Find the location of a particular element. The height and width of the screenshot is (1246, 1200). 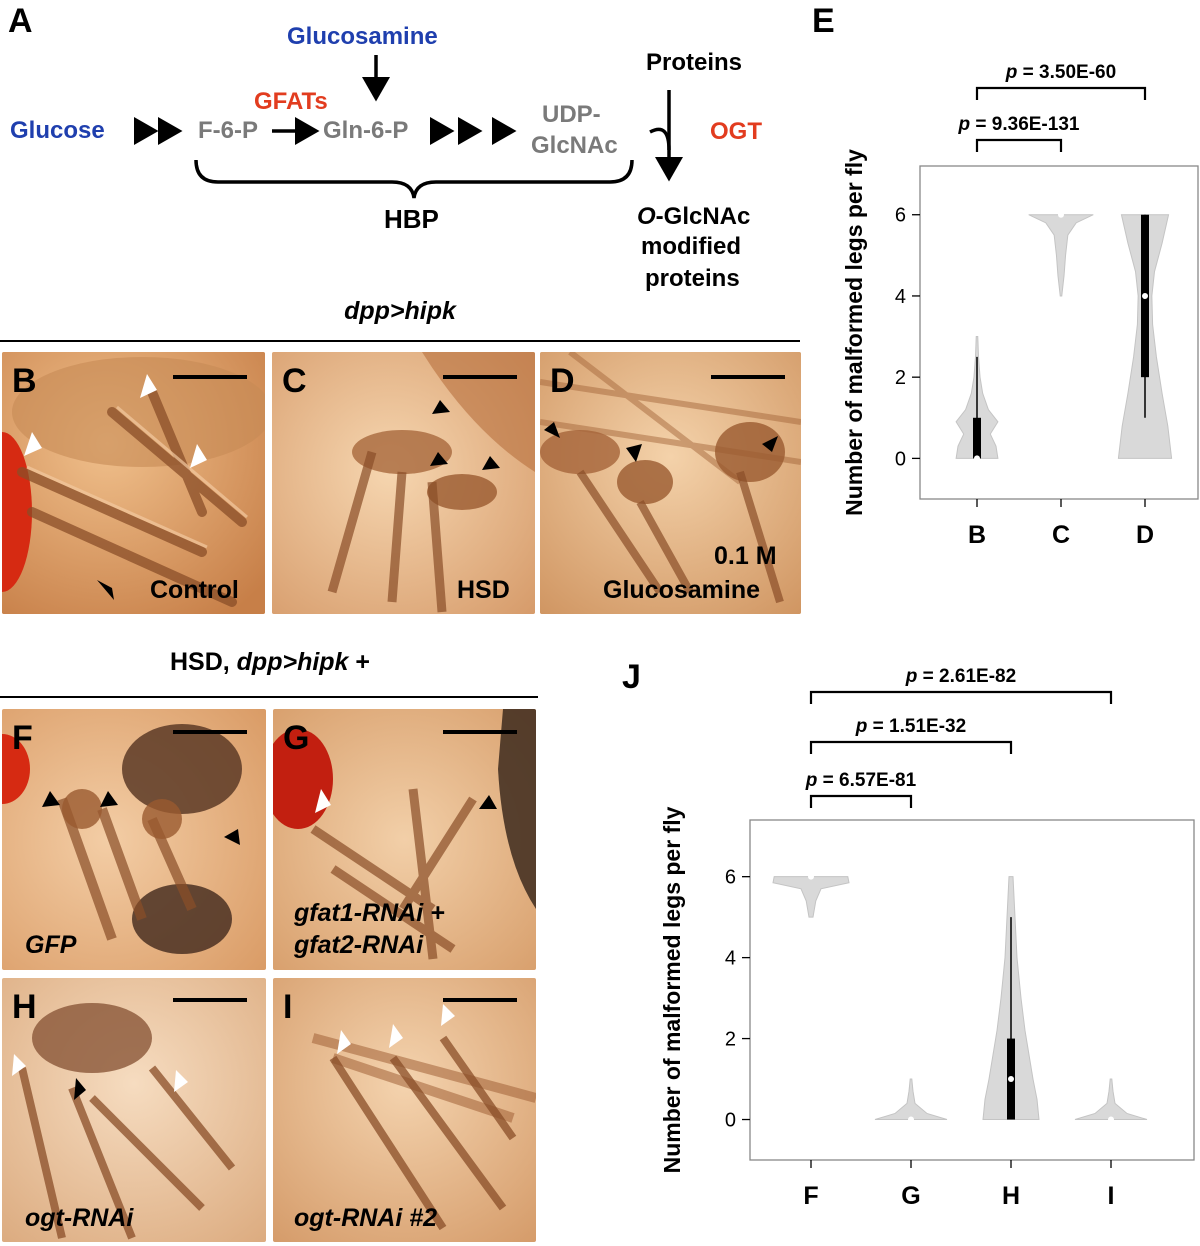

photo-h is located at coordinates (134, 1110).